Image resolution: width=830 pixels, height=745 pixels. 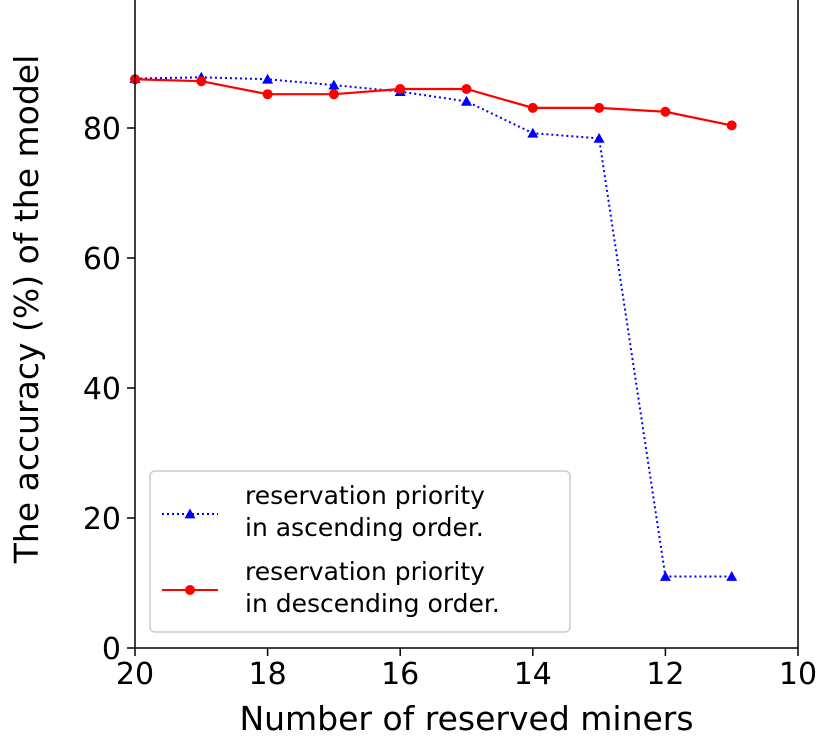 What do you see at coordinates (135, 674) in the screenshot?
I see `x-tick-label: 20` at bounding box center [135, 674].